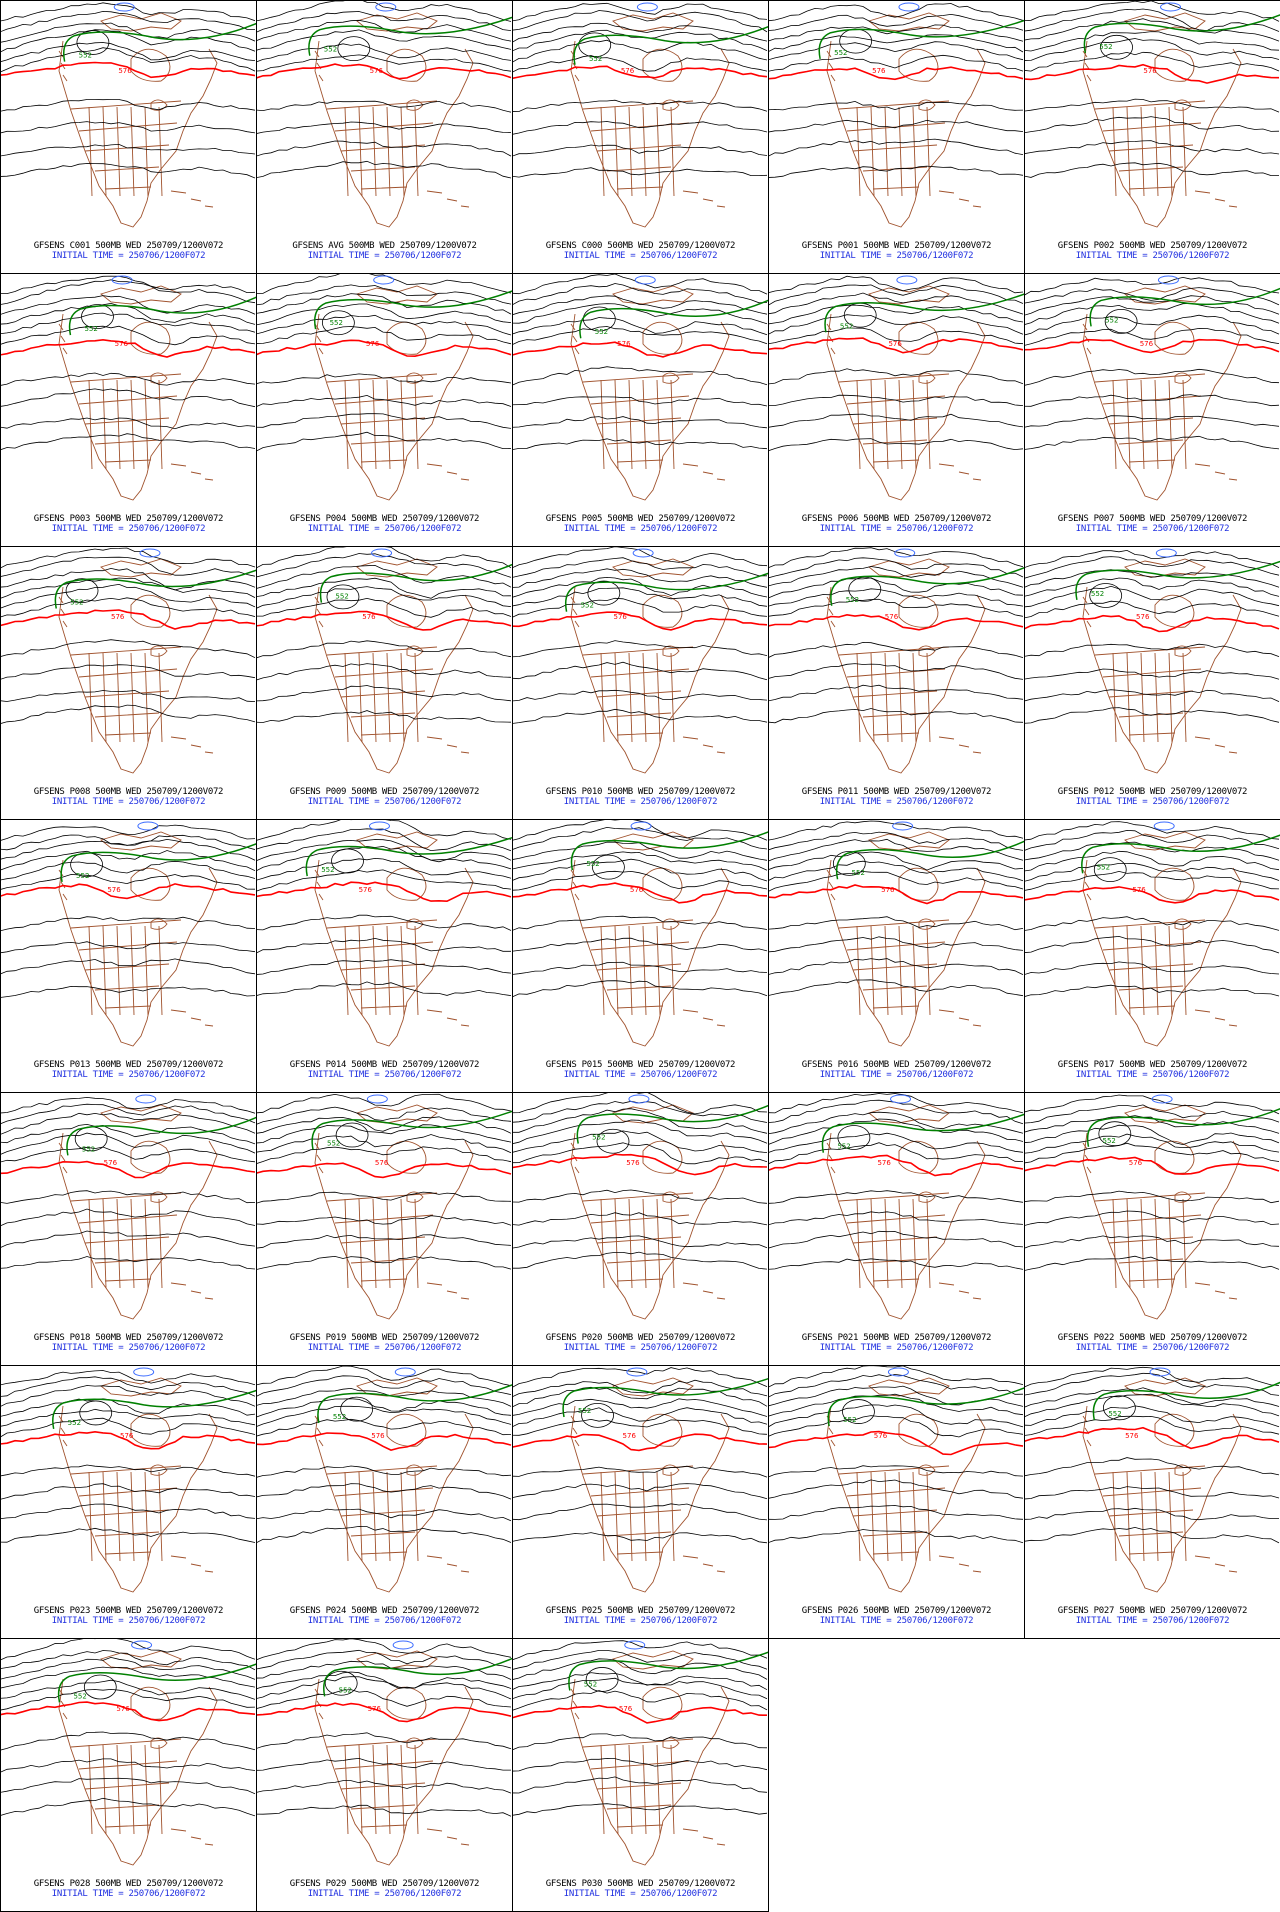 This screenshot has width=1280, height=1912. Describe the element at coordinates (128, 519) in the screenshot. I see `panel-caption: GFSENS P003 500MB WED 250709/1200V072` at that location.